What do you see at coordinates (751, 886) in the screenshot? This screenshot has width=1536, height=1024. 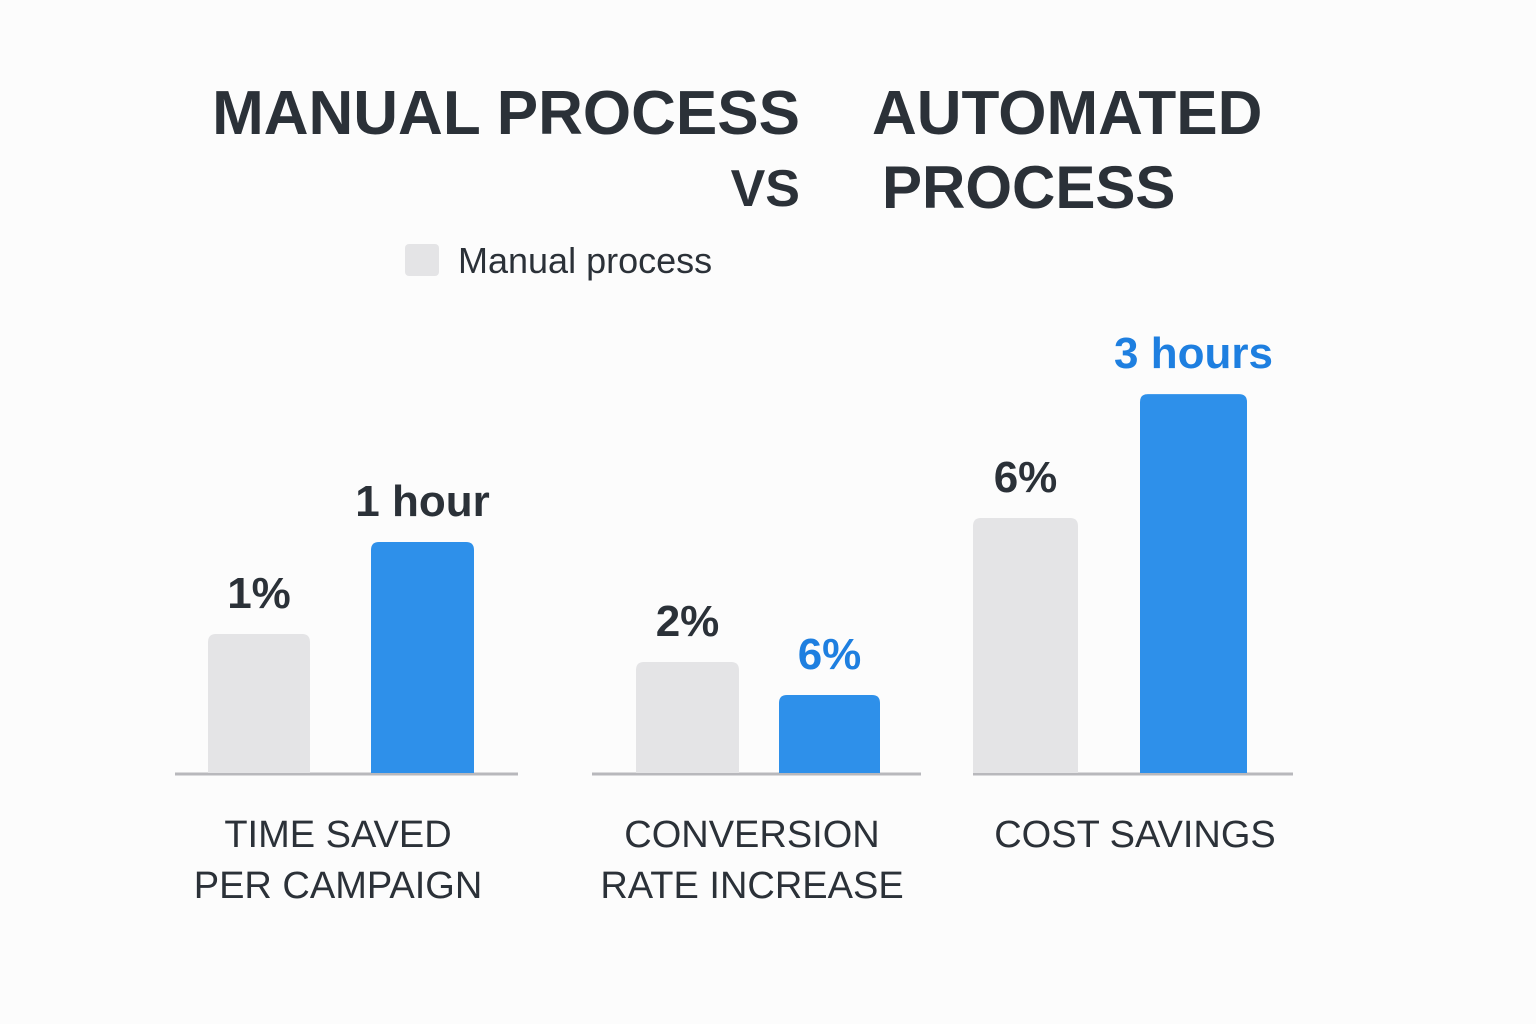 I see `category-label-conversion-rate-increase-line-2: RATE INCREASE` at bounding box center [751, 886].